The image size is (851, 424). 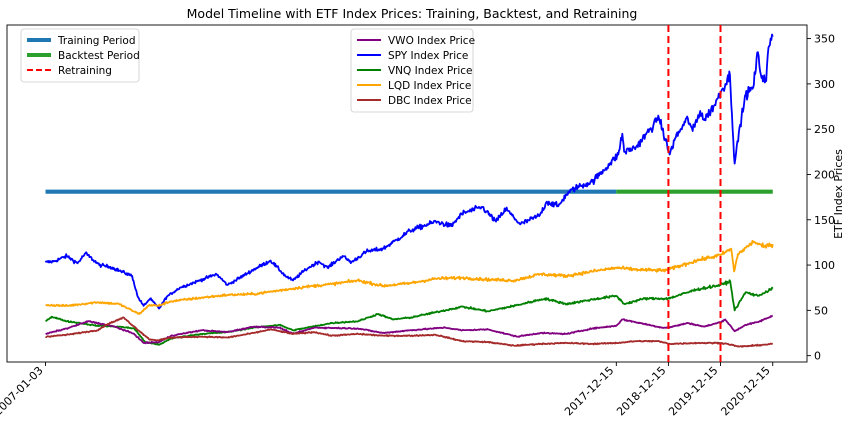 I want to click on x-tick-label-2018-12-15: 2018-12-15, so click(x=641, y=391).